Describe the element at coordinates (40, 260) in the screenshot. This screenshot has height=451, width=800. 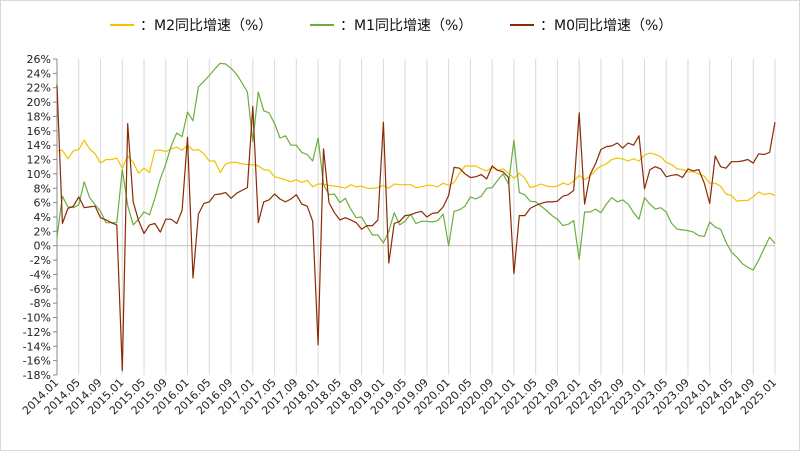
I see `y-tick-label: -2%` at that location.